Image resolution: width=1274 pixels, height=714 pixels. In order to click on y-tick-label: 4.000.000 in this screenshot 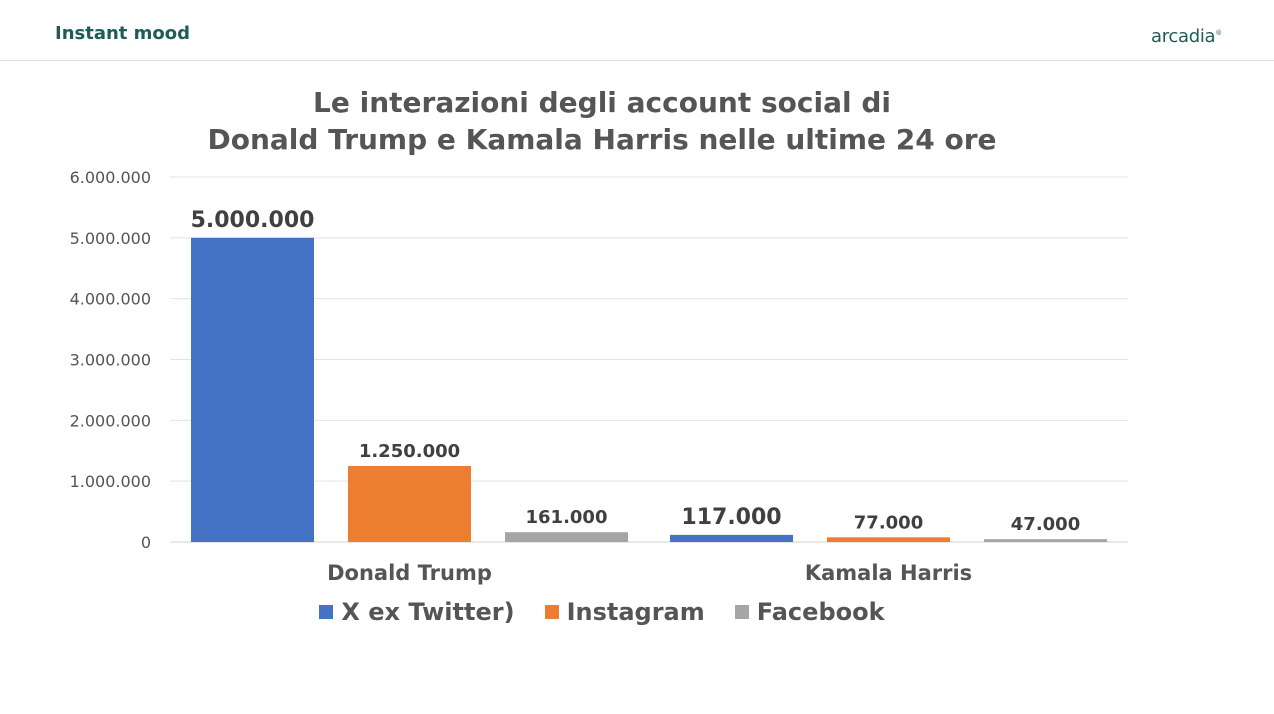, I will do `click(110, 299)`.